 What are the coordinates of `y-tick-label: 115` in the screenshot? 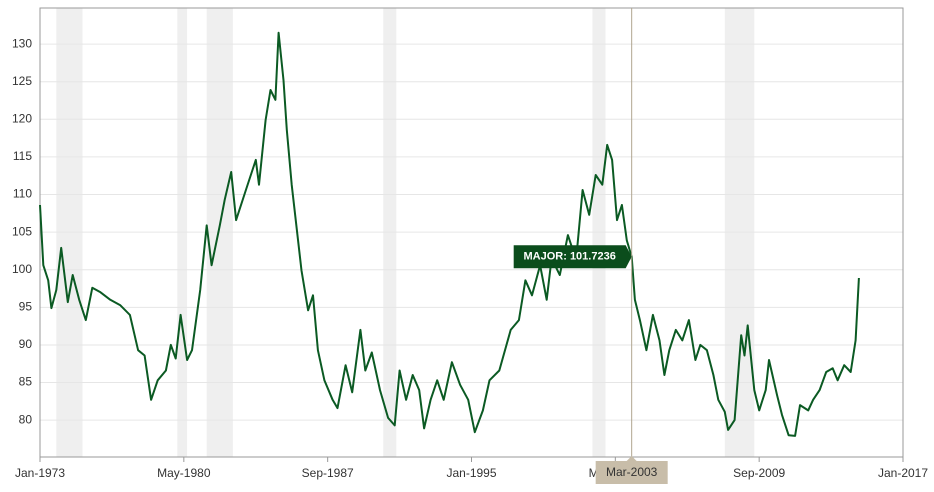 It's located at (22, 156).